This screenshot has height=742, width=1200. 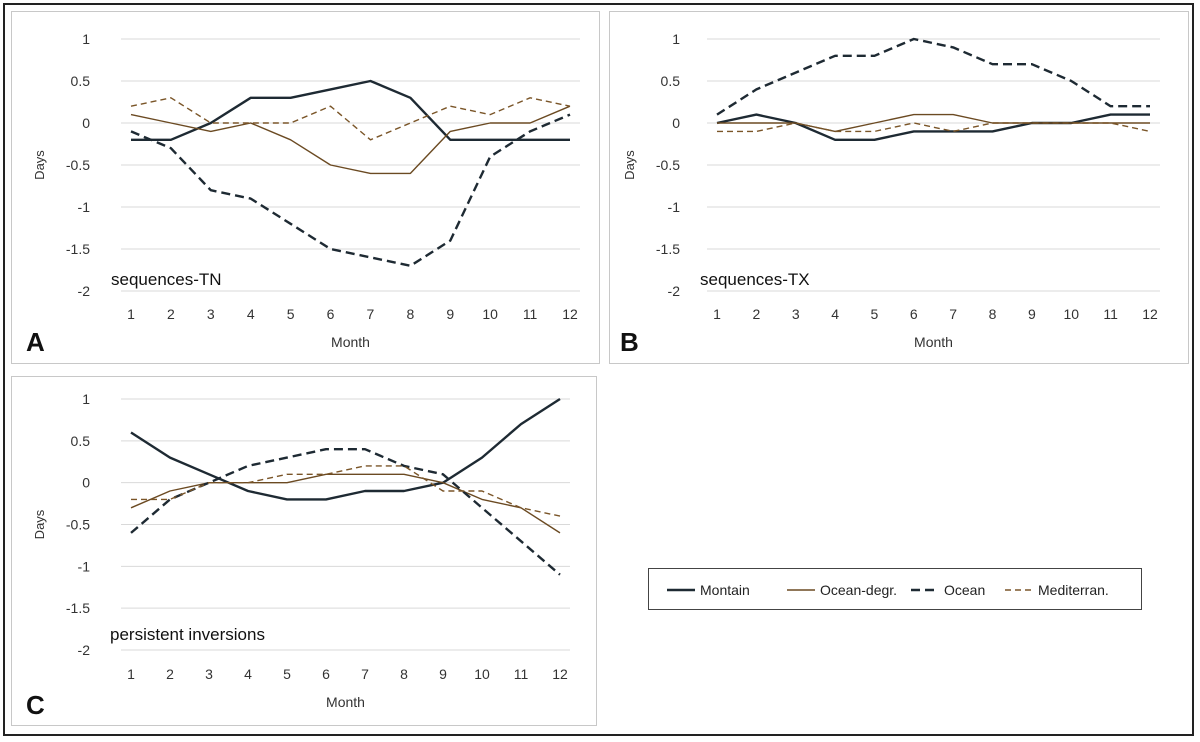 I want to click on legend-label-ocean-degr: Ocean-degr., so click(x=858, y=590).